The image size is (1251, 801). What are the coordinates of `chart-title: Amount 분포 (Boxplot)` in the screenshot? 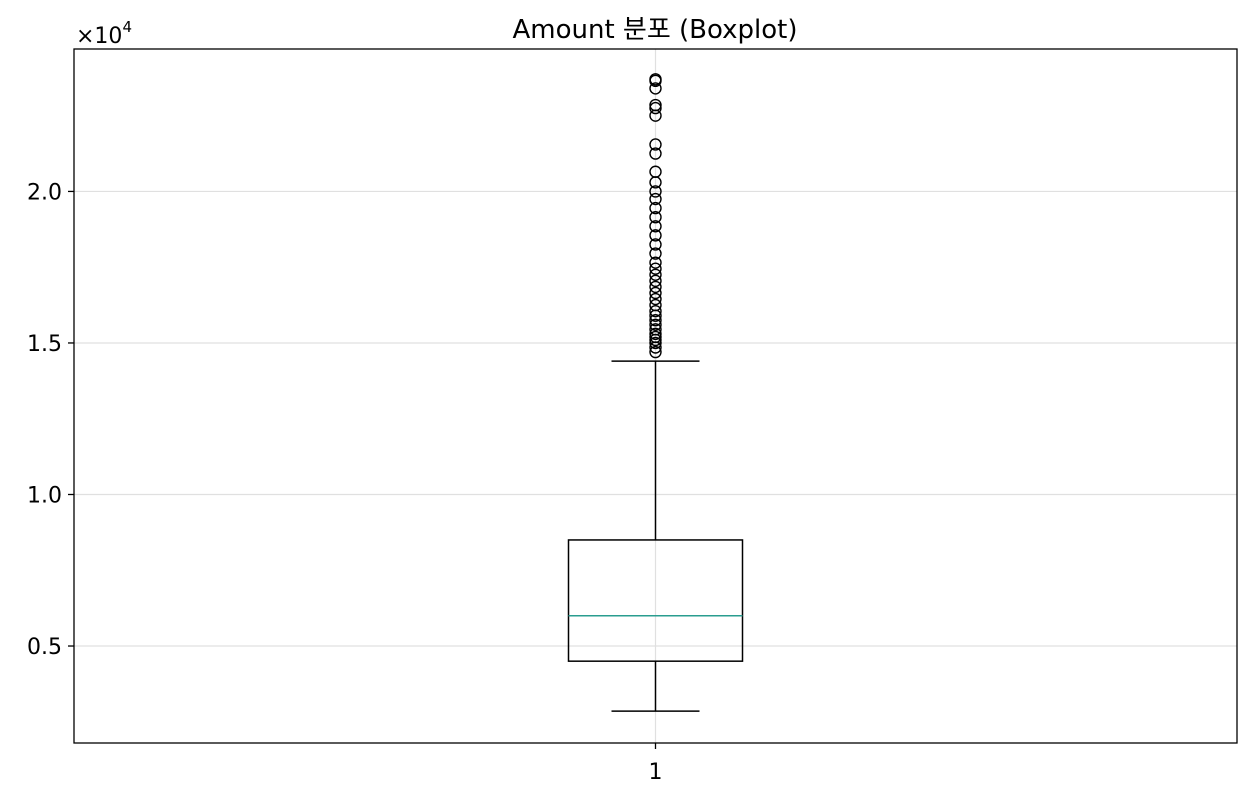 It's located at (655, 30).